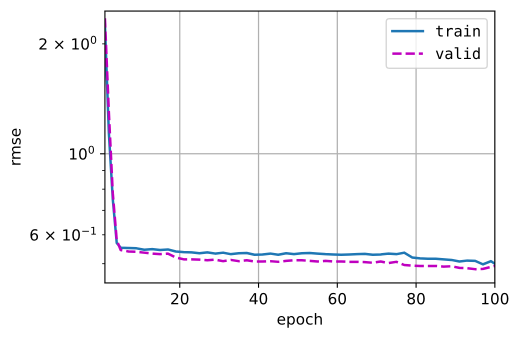 This screenshot has height=345, width=522. What do you see at coordinates (337, 298) in the screenshot?
I see `x-tick-label: 60` at bounding box center [337, 298].